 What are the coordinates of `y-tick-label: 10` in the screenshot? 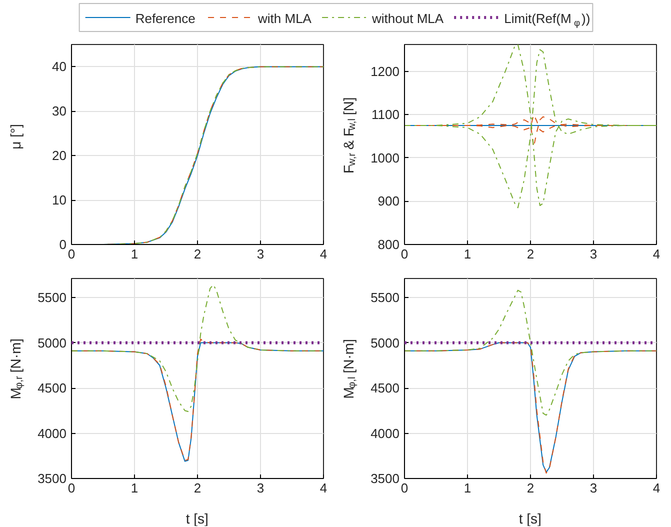 It's located at (59, 200).